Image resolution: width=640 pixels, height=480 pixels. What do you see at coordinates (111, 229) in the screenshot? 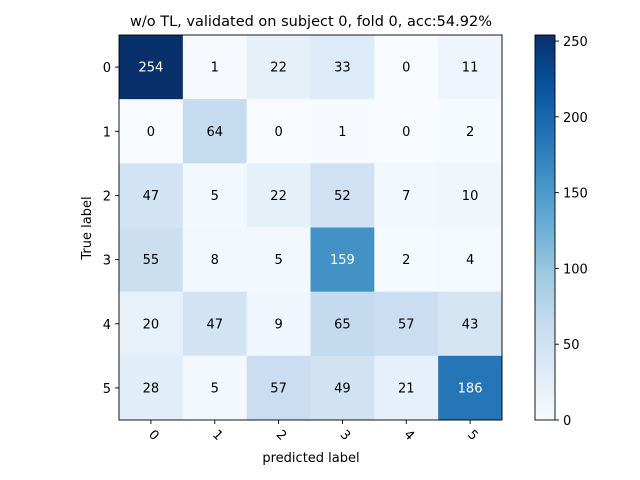
I see `y-axis-ticks: 0 1 2 3 4 5` at bounding box center [111, 229].